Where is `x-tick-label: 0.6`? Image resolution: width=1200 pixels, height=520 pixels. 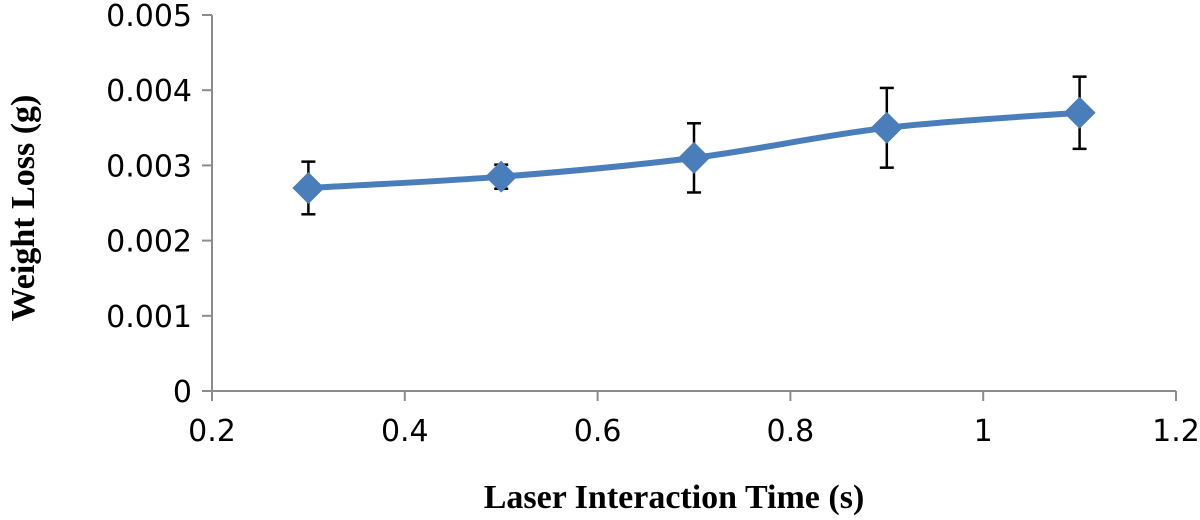 x-tick-label: 0.6 is located at coordinates (598, 431).